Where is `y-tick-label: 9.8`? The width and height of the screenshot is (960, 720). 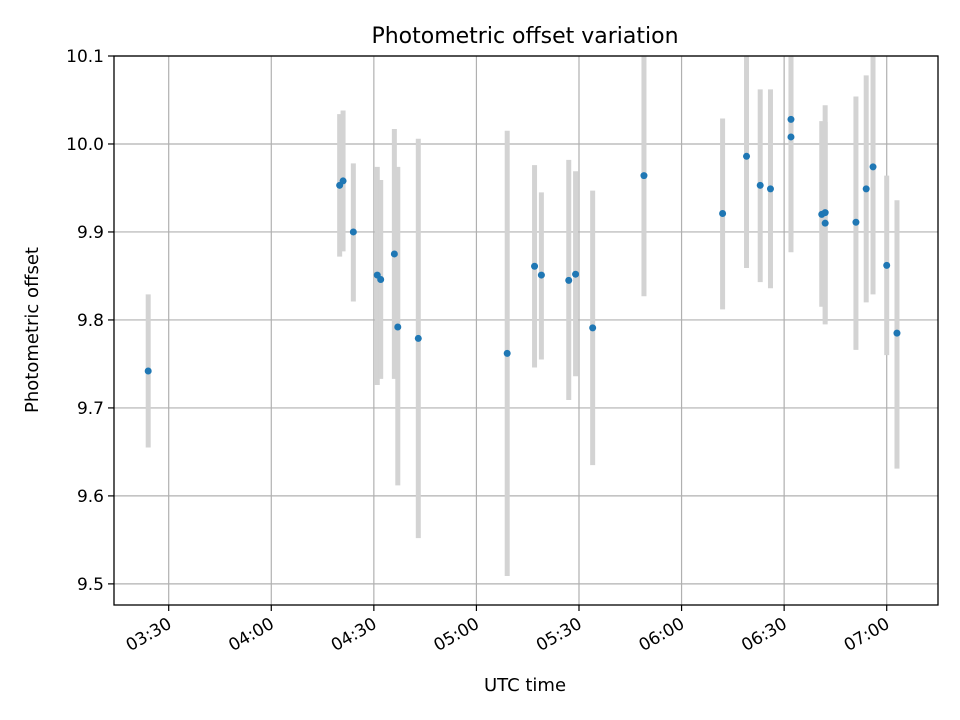
y-tick-label: 9.8 is located at coordinates (90, 321).